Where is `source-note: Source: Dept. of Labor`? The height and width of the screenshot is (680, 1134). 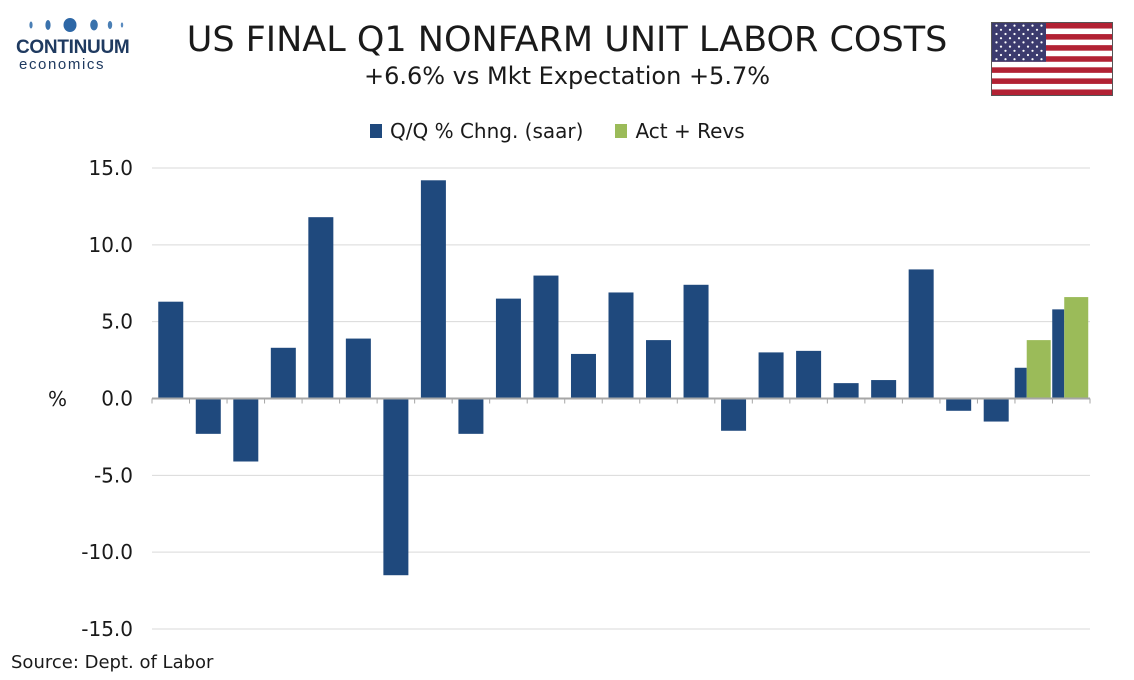 source-note: Source: Dept. of Labor is located at coordinates (112, 662).